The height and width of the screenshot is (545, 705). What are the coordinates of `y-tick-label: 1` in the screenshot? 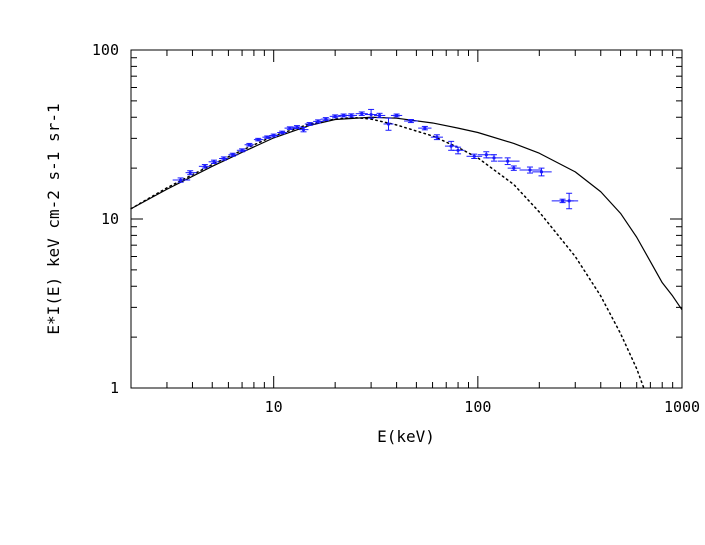 It's located at (114, 388).